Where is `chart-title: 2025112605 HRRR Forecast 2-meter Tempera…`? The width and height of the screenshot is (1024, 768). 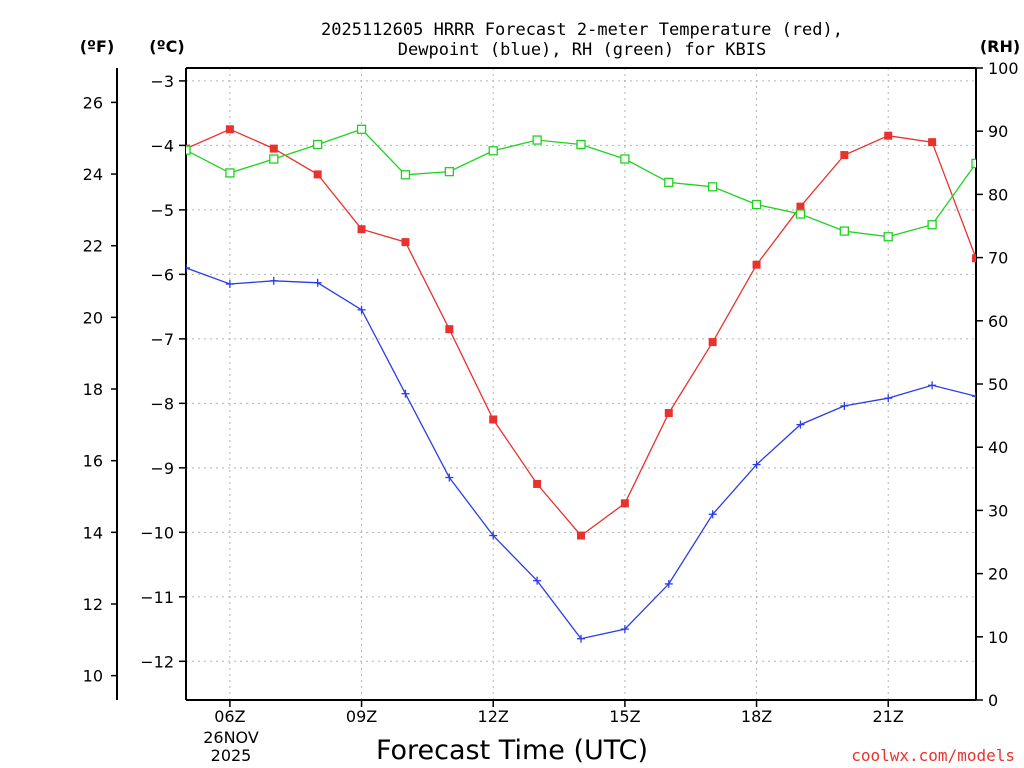 chart-title: 2025112605 HRRR Forecast 2-meter Tempera… is located at coordinates (582, 30).